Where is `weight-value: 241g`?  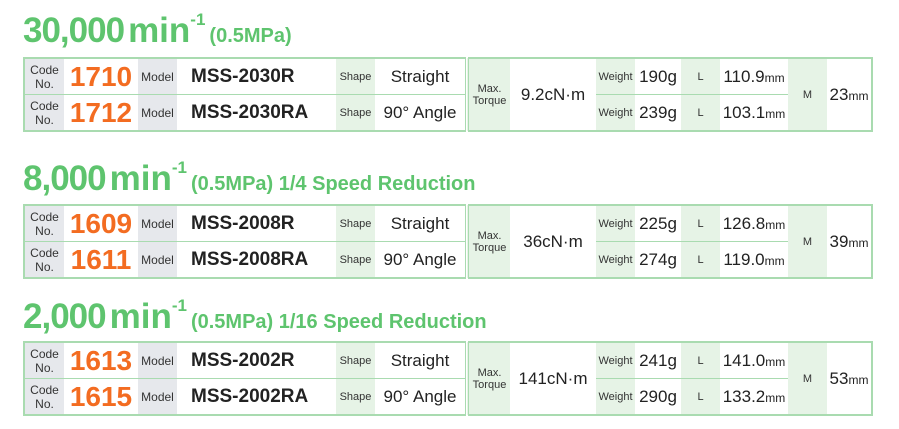
weight-value: 241g is located at coordinates (658, 360).